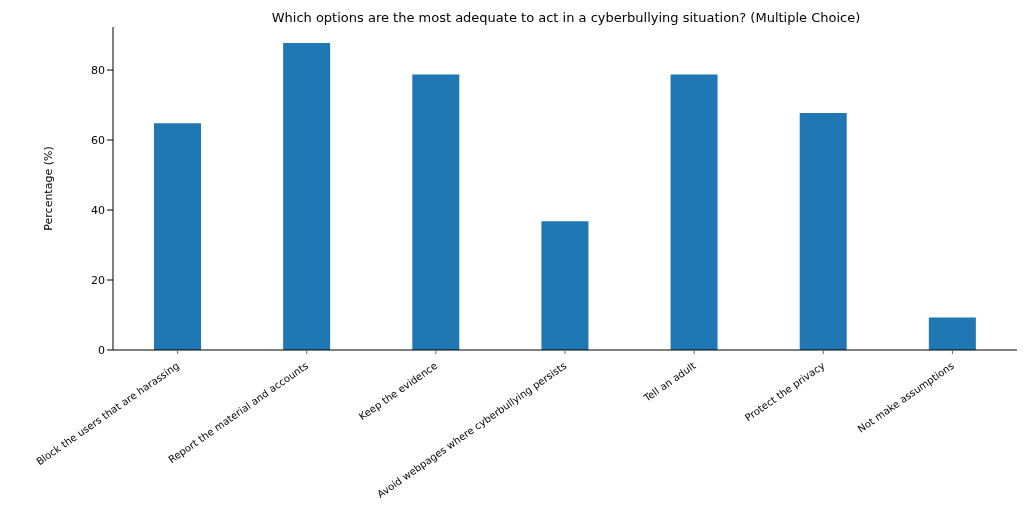 The image size is (1027, 530). I want to click on y-tick-label: 60, so click(98, 140).